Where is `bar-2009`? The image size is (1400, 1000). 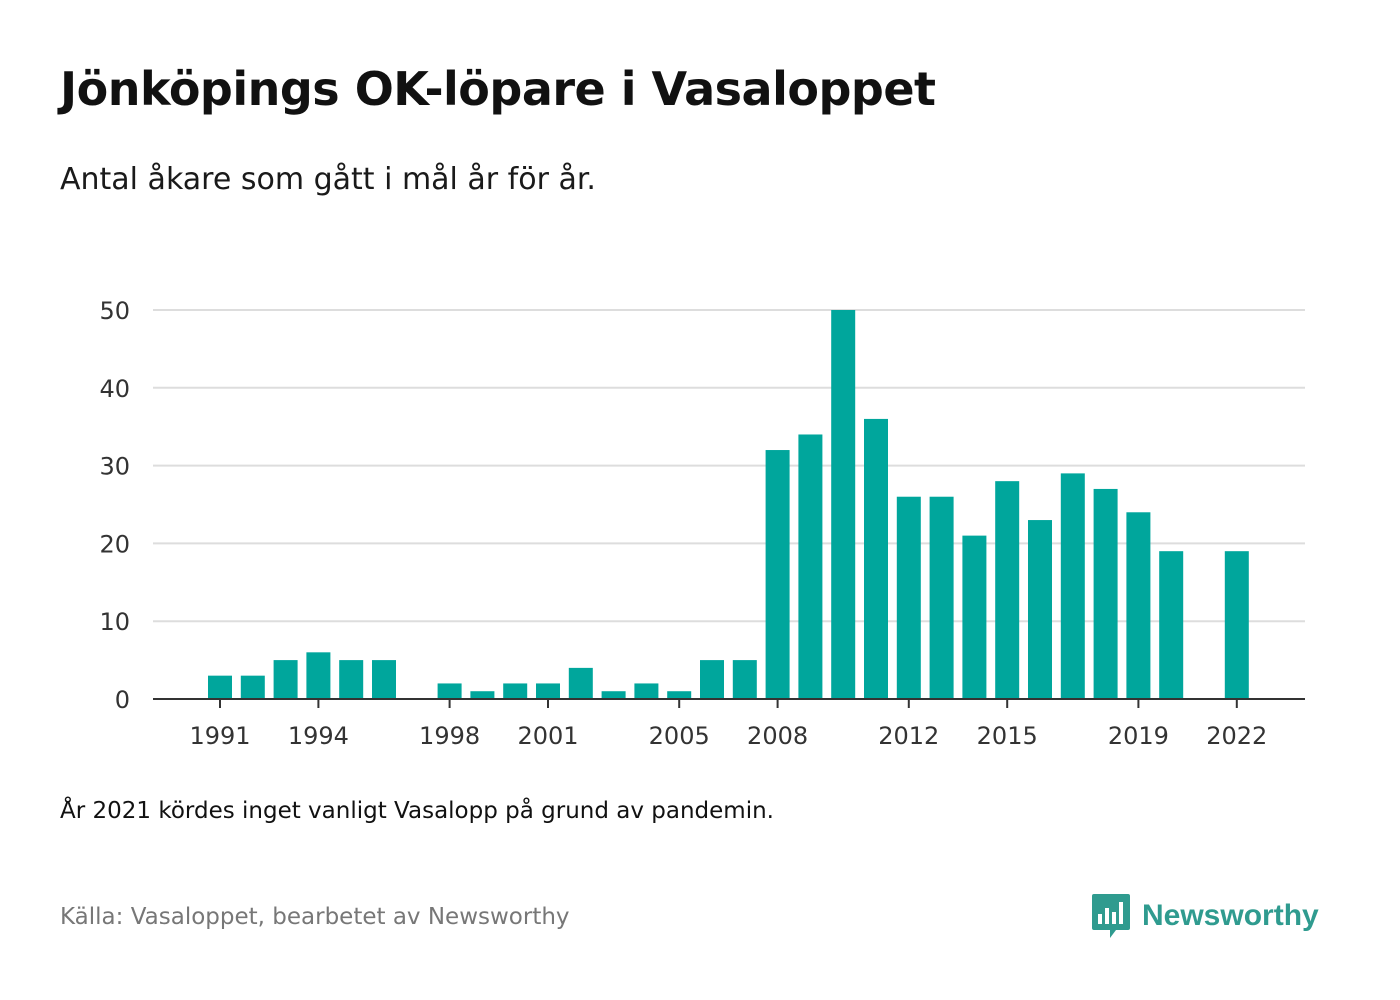 bar-2009 is located at coordinates (810, 566).